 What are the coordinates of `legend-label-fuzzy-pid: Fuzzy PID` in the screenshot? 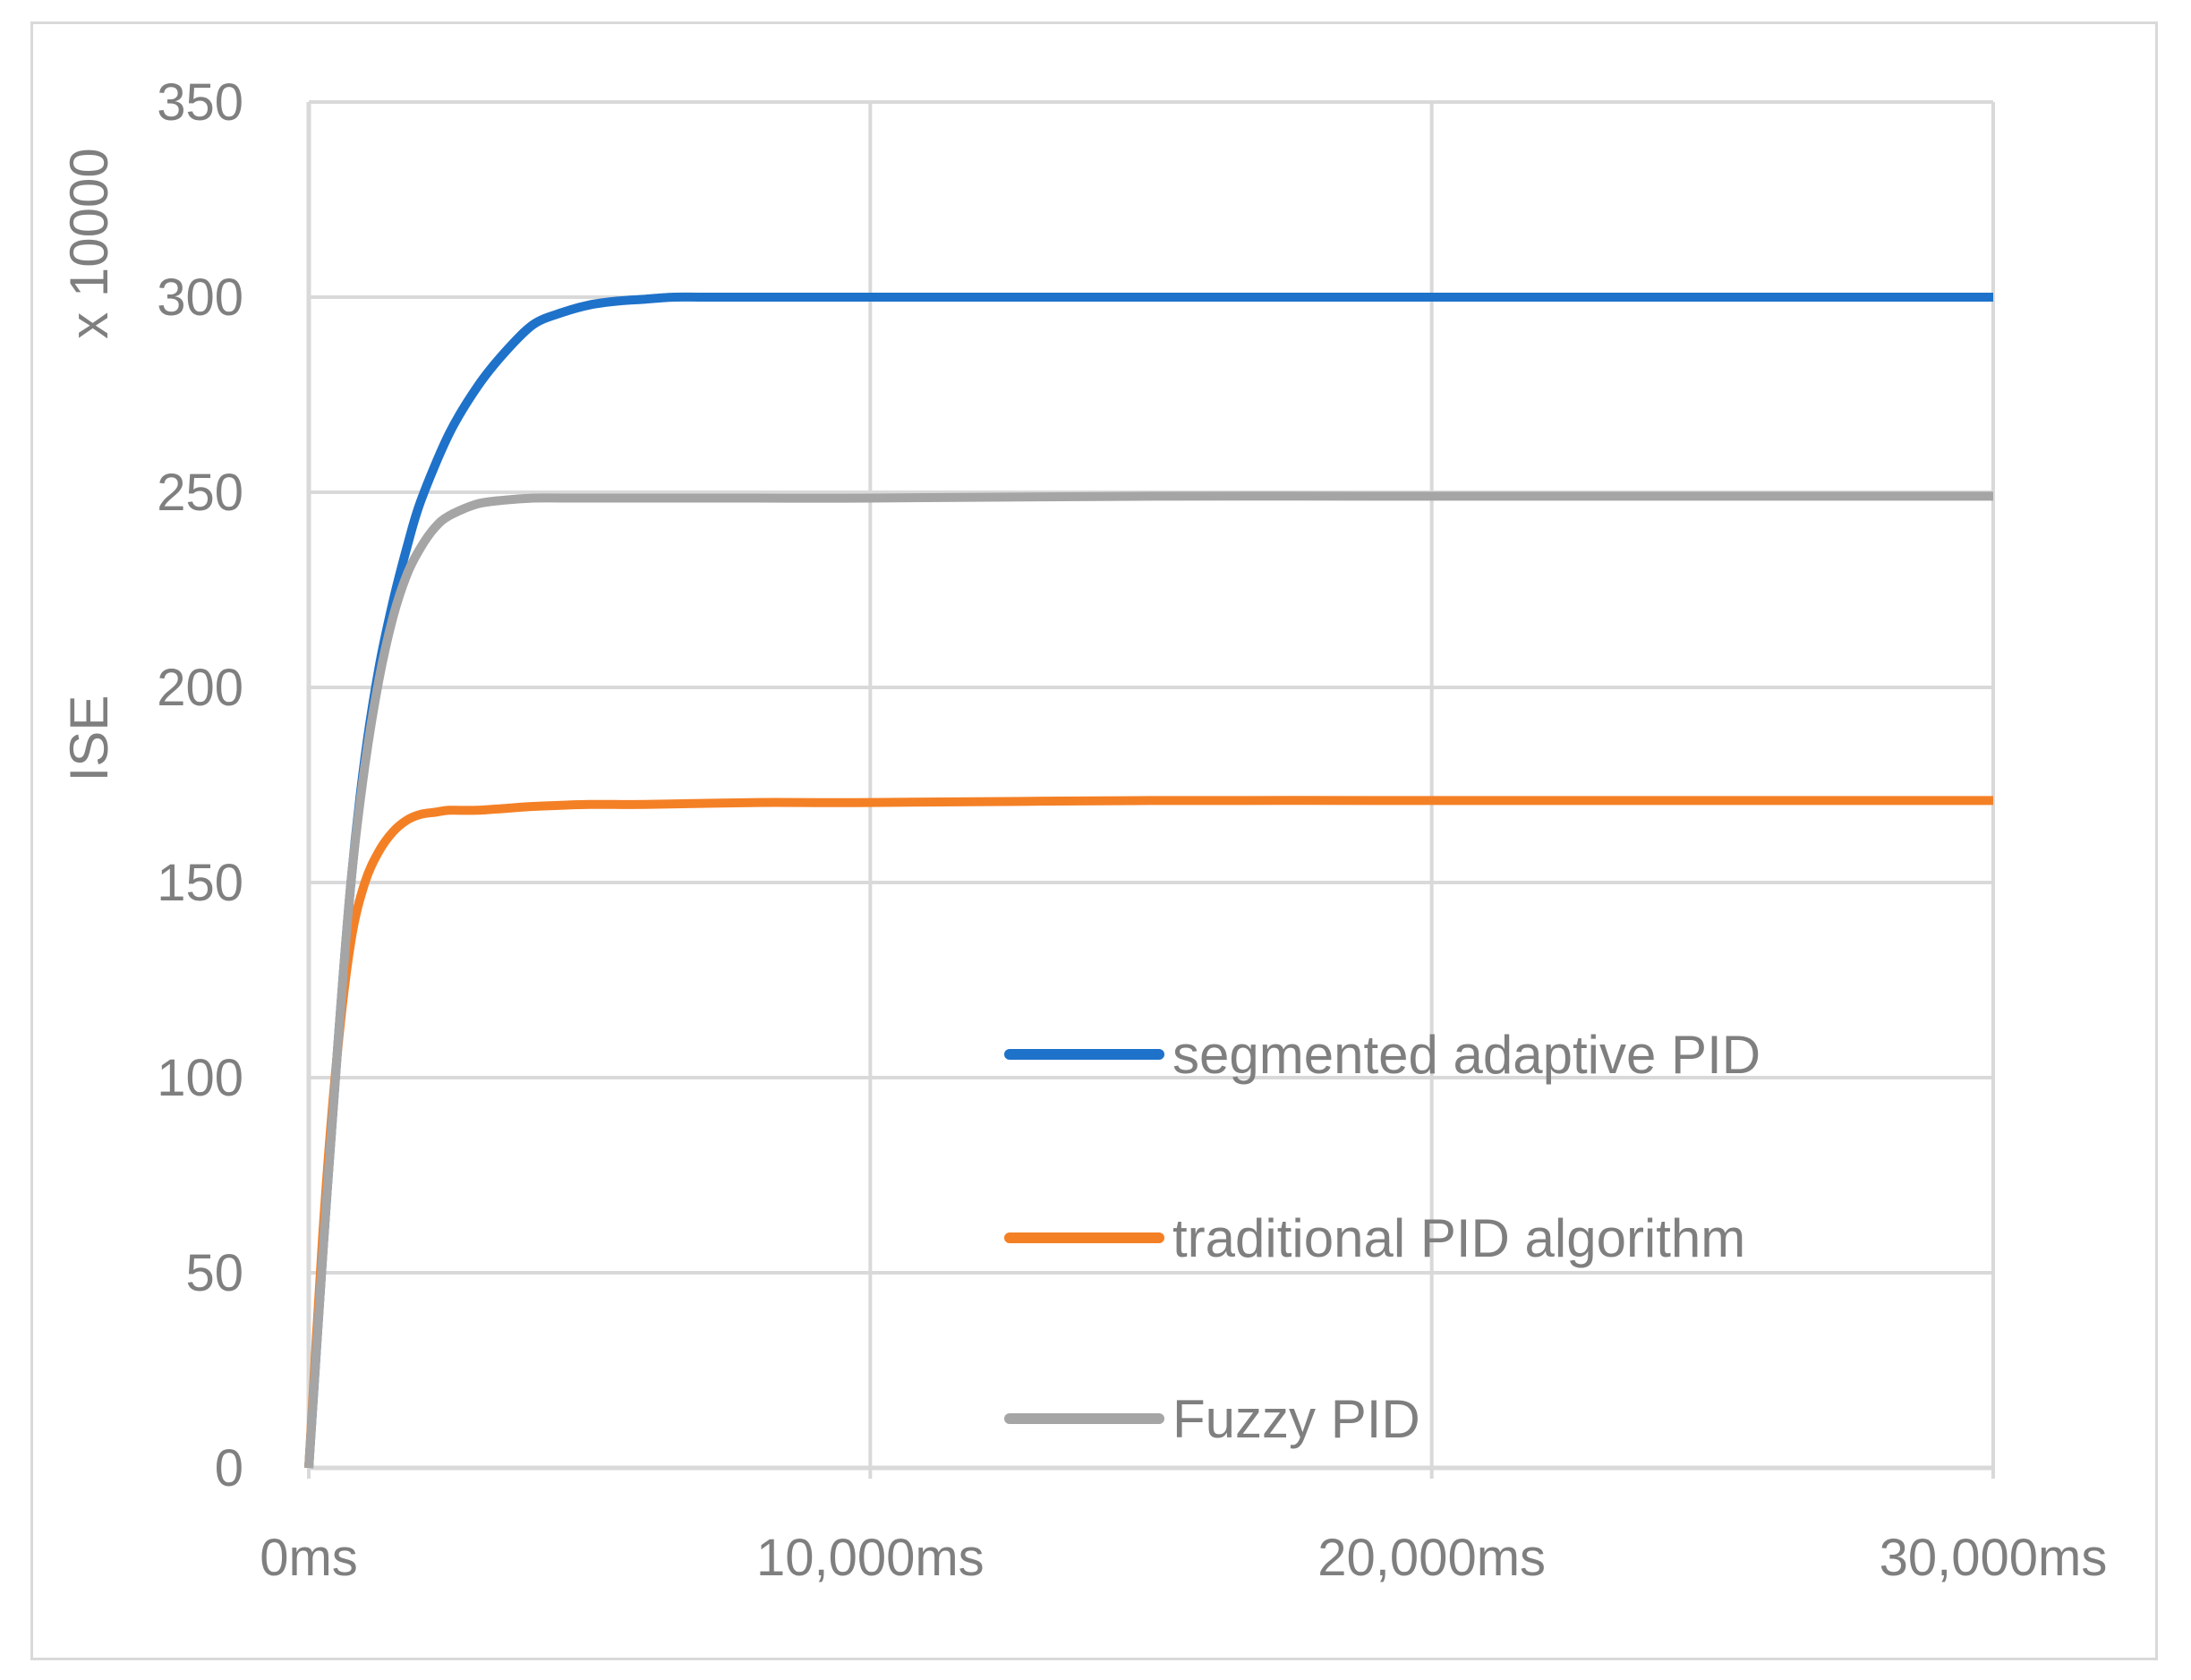 It's located at (1296, 1419).